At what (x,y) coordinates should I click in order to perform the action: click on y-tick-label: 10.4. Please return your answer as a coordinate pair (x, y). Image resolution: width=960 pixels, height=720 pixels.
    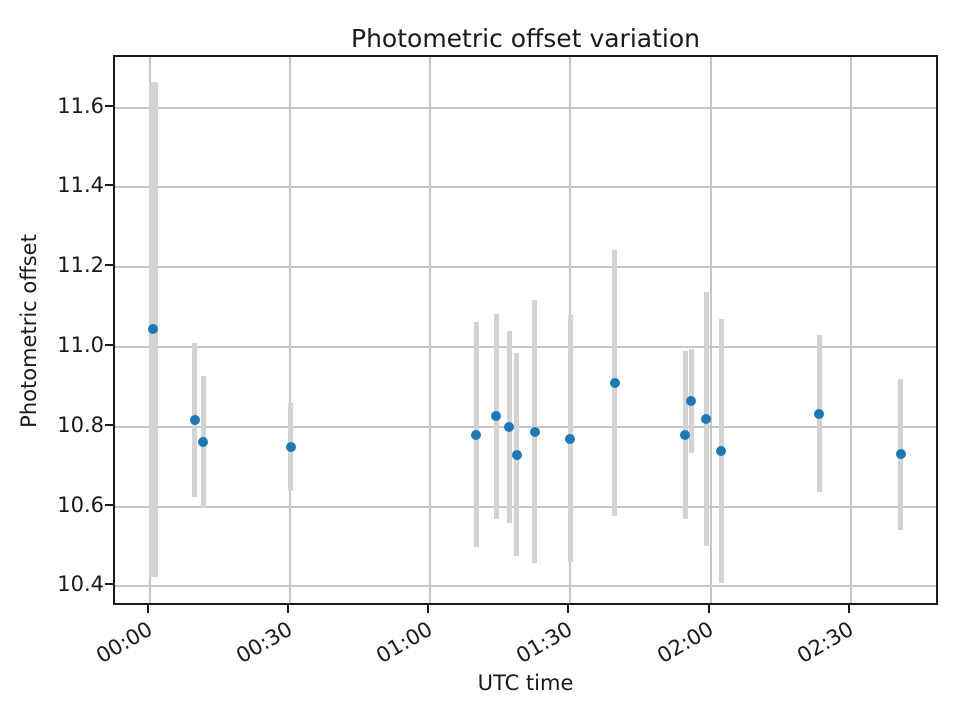
    Looking at the image, I should click on (80, 584).